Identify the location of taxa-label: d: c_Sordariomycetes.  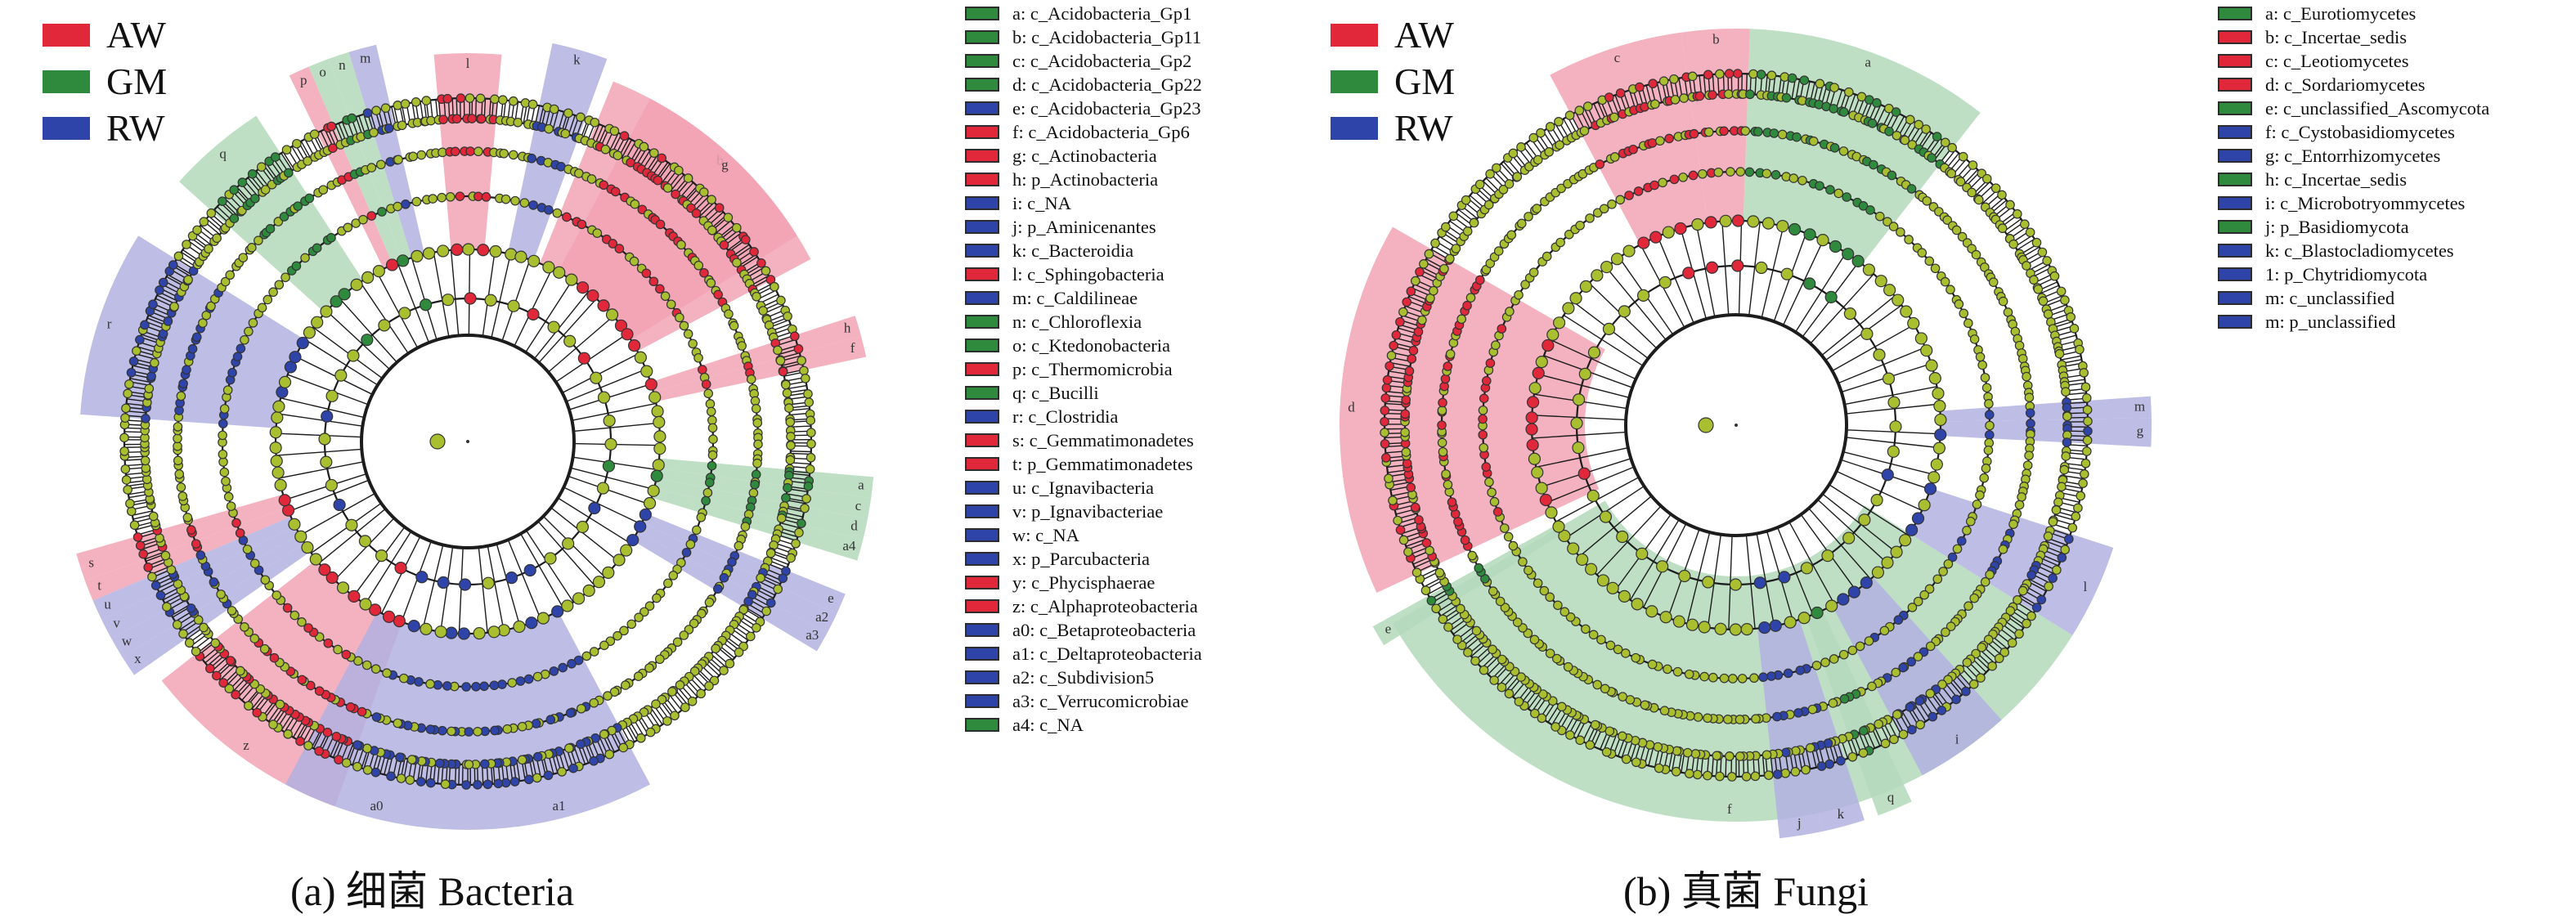
(2345, 84).